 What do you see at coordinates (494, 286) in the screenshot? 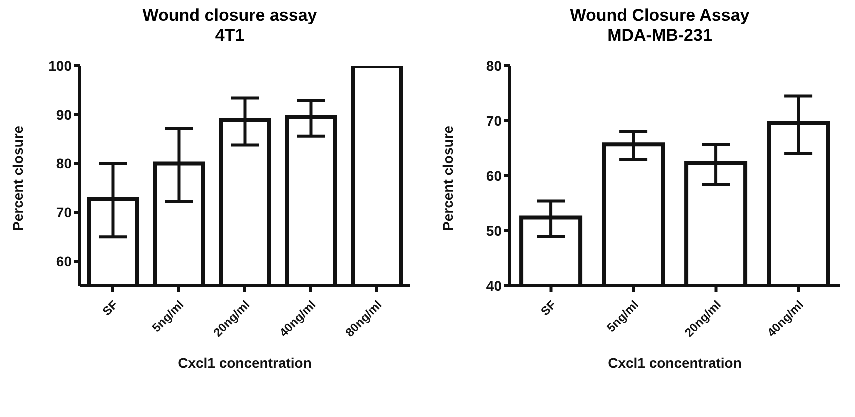
I see `y-tick-label: 40` at bounding box center [494, 286].